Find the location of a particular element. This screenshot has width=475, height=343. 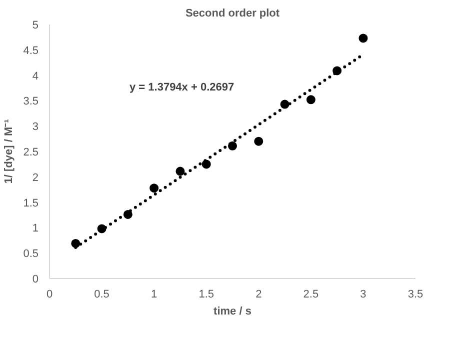

y-tick-label: 0.5 is located at coordinates (31, 254).